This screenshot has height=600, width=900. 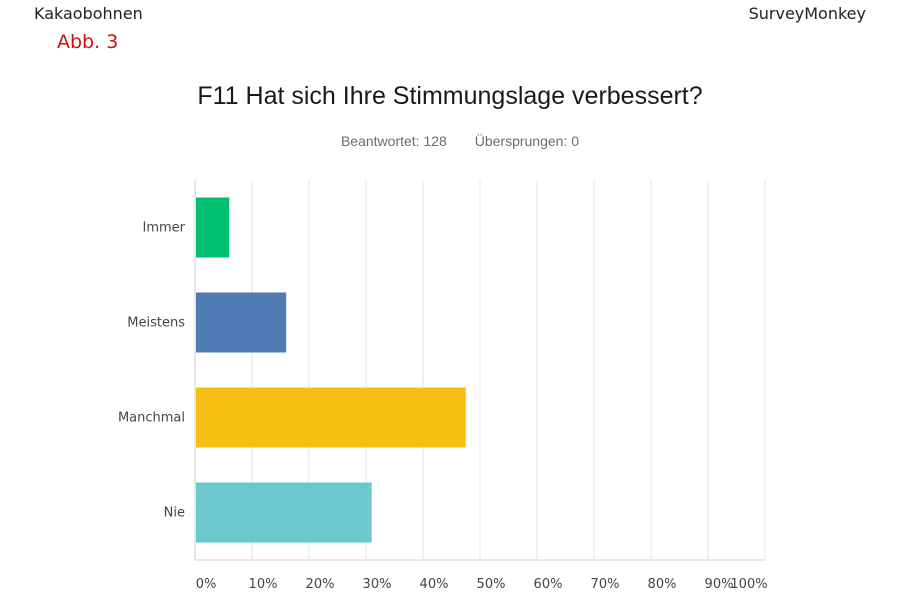 I want to click on x-tick-labels: 0% 10% 20% 30% 40% 50% 60% 70% 80% 90%100%, so click(x=482, y=584).